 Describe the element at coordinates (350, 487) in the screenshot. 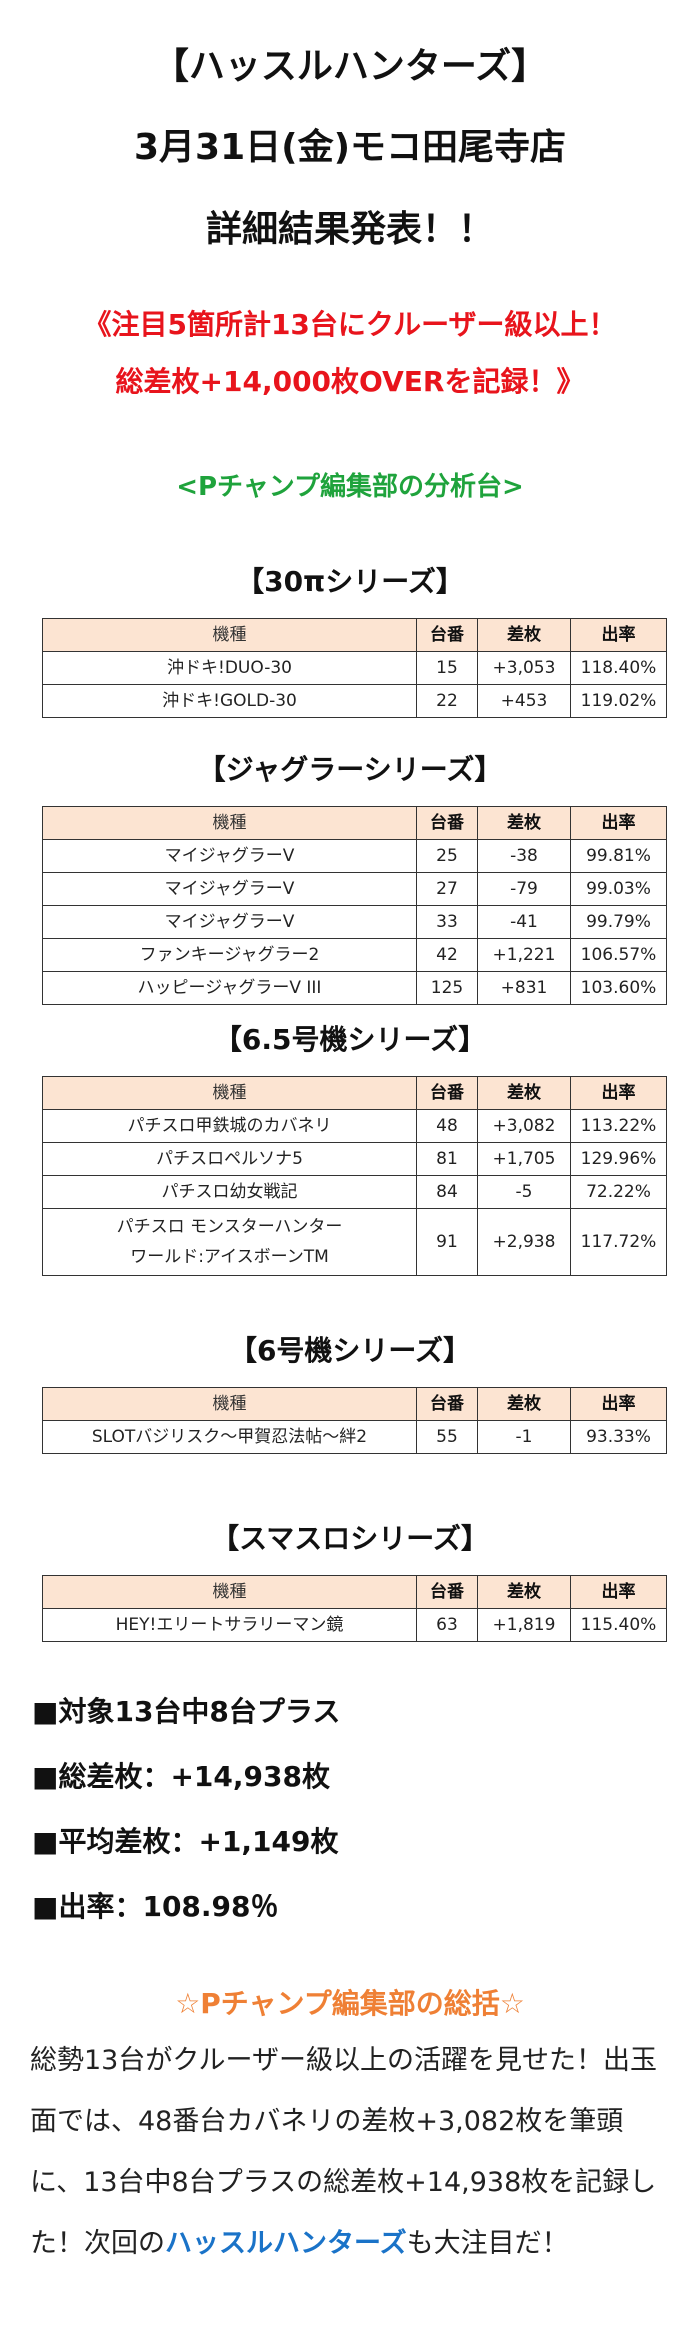

I see `analysis-subtitle: <Pチャンプ編集部の分析台>` at that location.